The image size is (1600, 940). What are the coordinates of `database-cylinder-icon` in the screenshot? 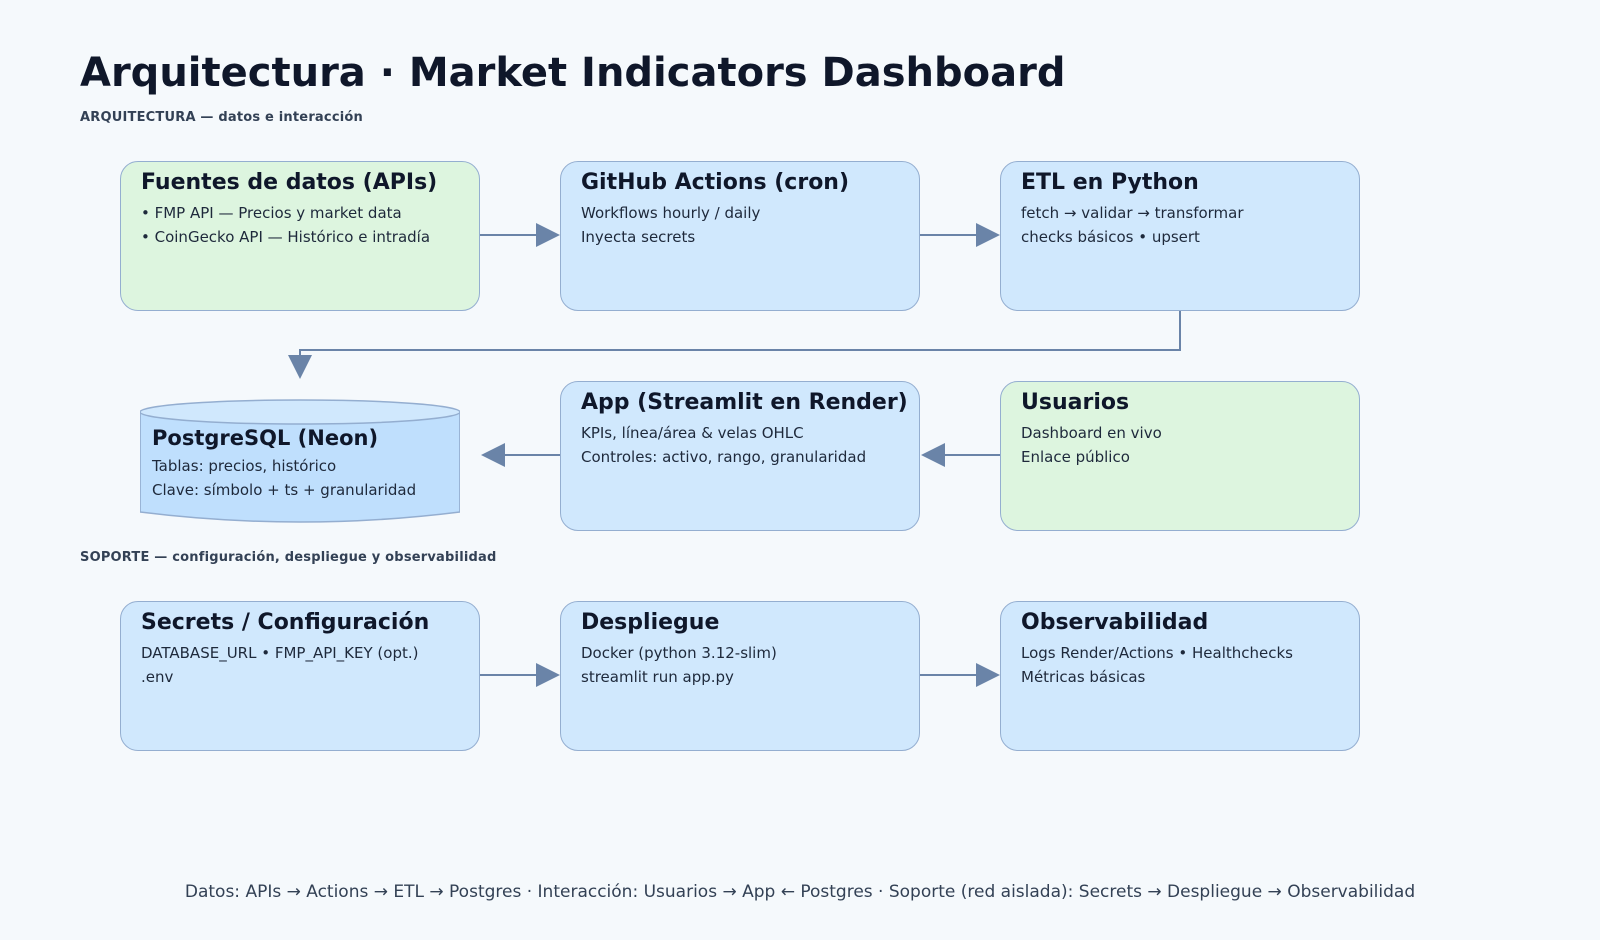 It's located at (300, 461).